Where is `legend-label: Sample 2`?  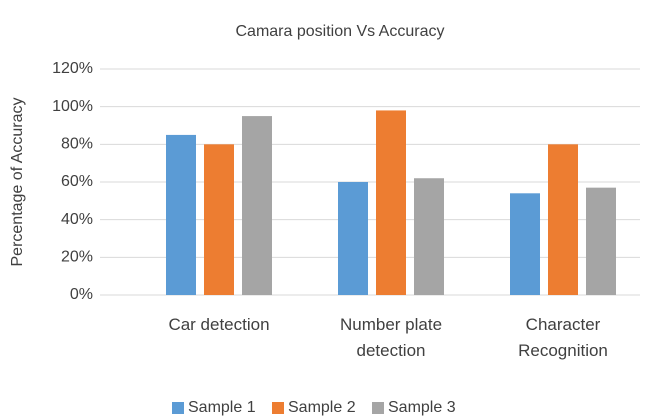
legend-label: Sample 2 is located at coordinates (322, 407).